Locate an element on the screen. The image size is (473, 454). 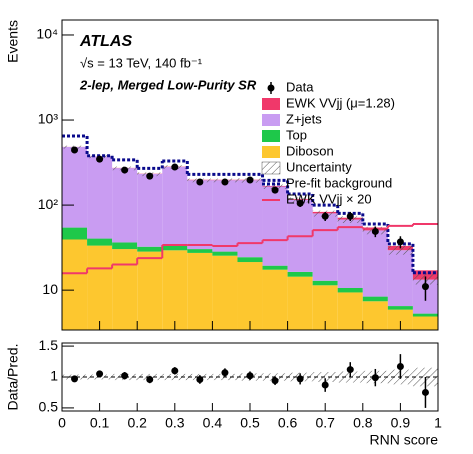
x-tick-label: 0.5 is located at coordinates (250, 423).